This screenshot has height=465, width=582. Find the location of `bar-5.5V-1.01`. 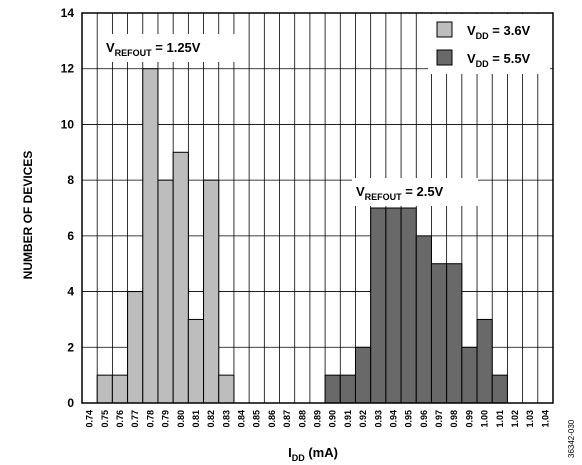

bar-5.5V-1.01 is located at coordinates (499, 389).